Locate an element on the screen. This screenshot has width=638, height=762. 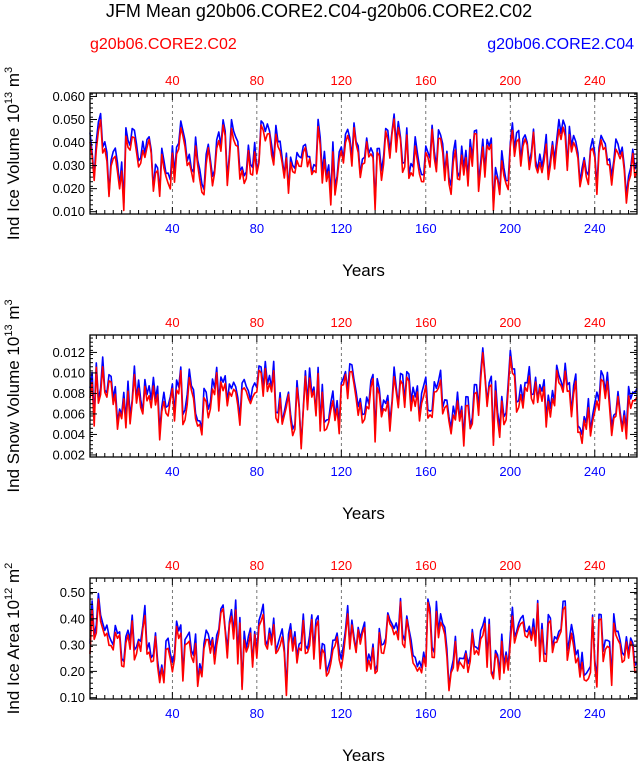
y-axis-title: Ind Ice Area 1012 m2 is located at coordinates (13, 639).